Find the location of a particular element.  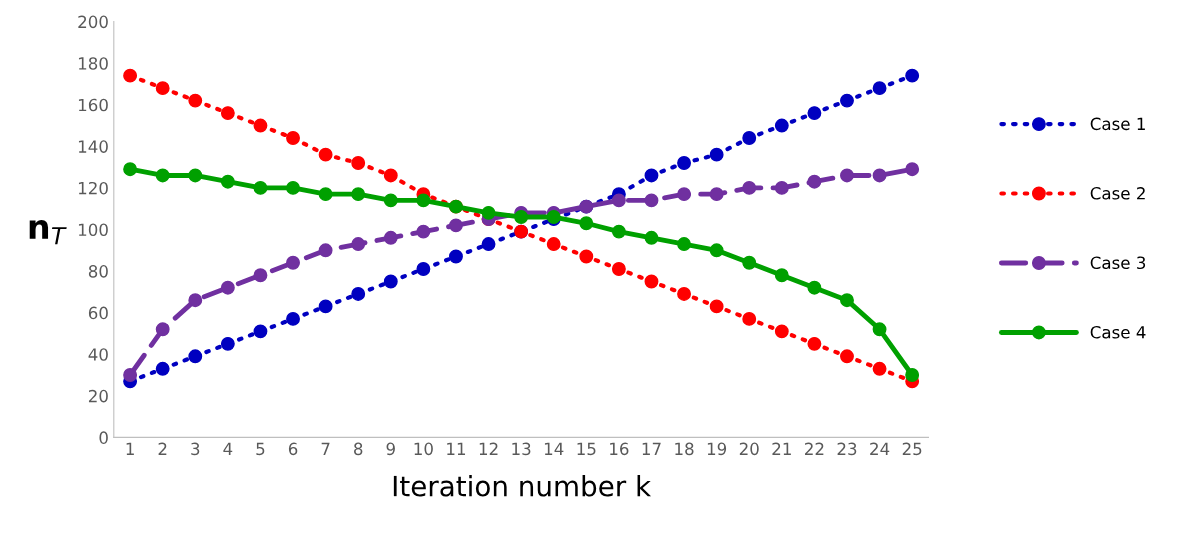

x-tick-label: 21 is located at coordinates (781, 448).